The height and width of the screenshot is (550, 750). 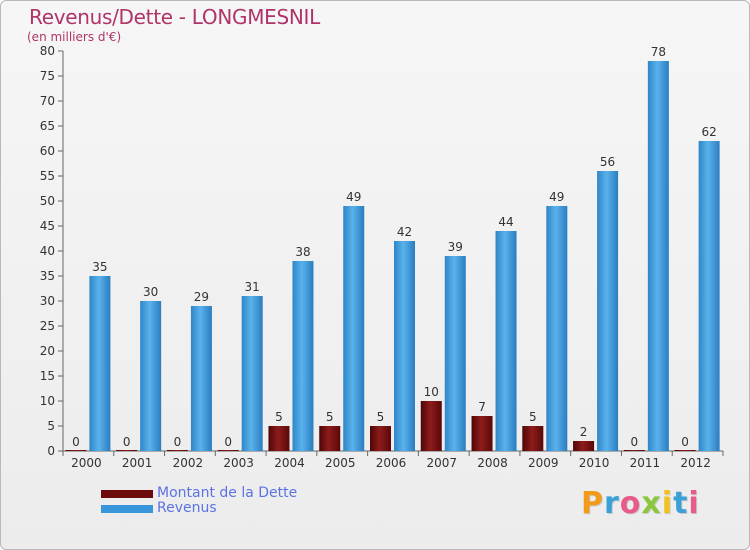 What do you see at coordinates (340, 463) in the screenshot?
I see `x-tick-label: 2005` at bounding box center [340, 463].